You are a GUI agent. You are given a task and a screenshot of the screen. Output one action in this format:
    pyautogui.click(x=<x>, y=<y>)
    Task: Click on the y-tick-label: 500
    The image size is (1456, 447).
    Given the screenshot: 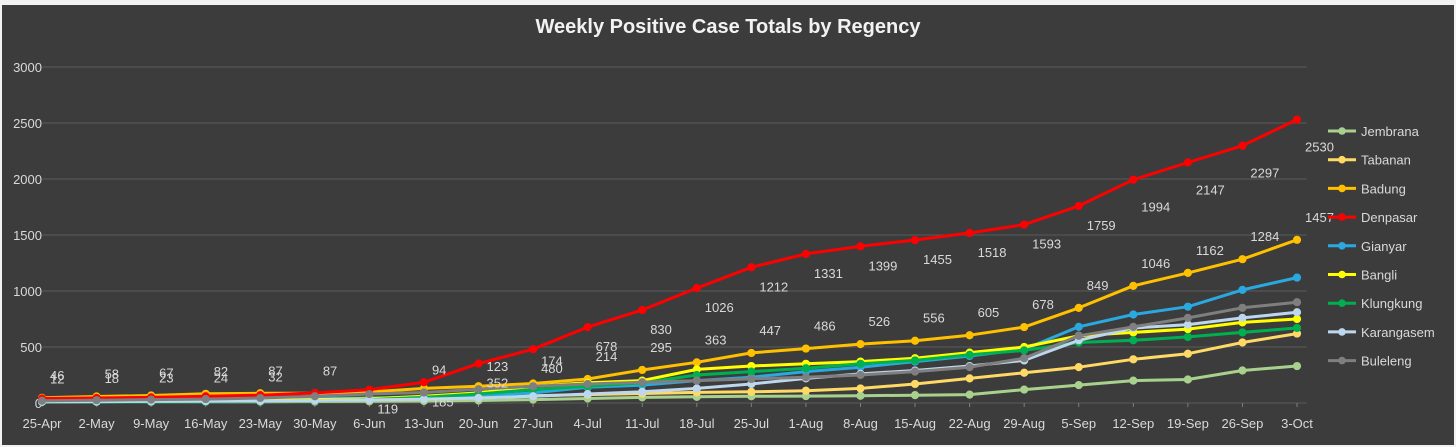 What is the action you would take?
    pyautogui.click(x=31, y=347)
    